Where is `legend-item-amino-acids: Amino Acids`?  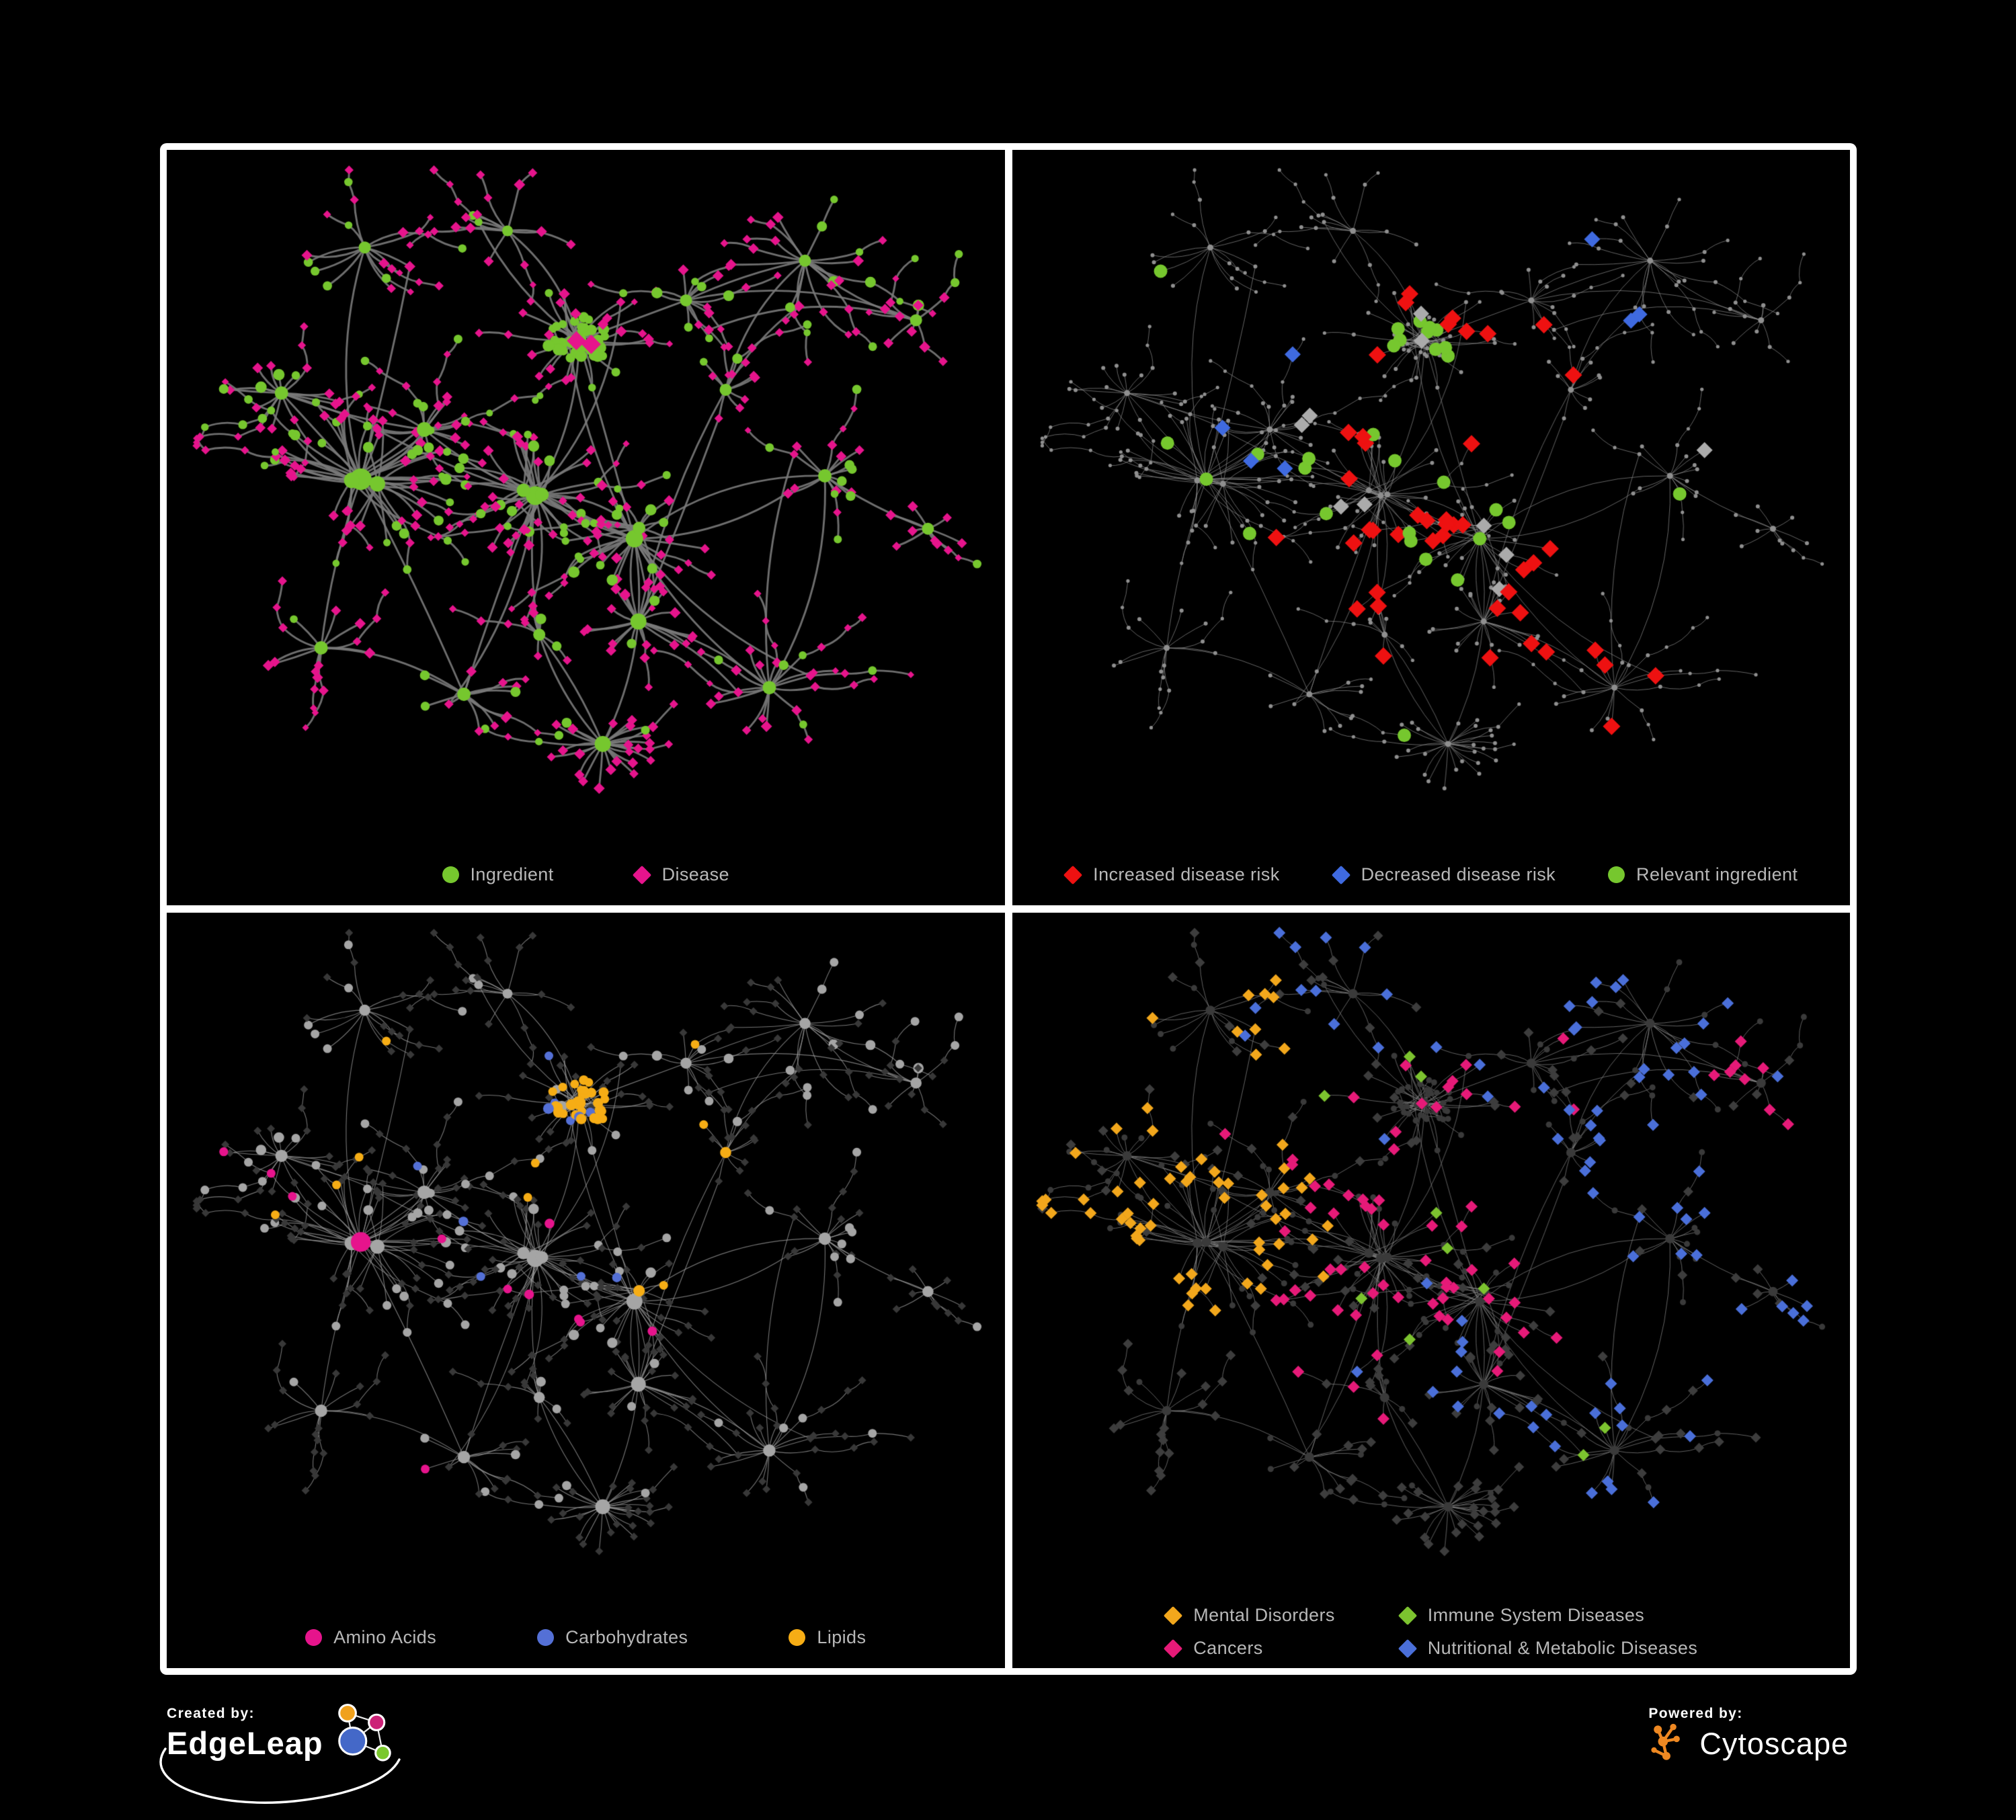 legend-item-amino-acids: Amino Acids is located at coordinates (370, 1638).